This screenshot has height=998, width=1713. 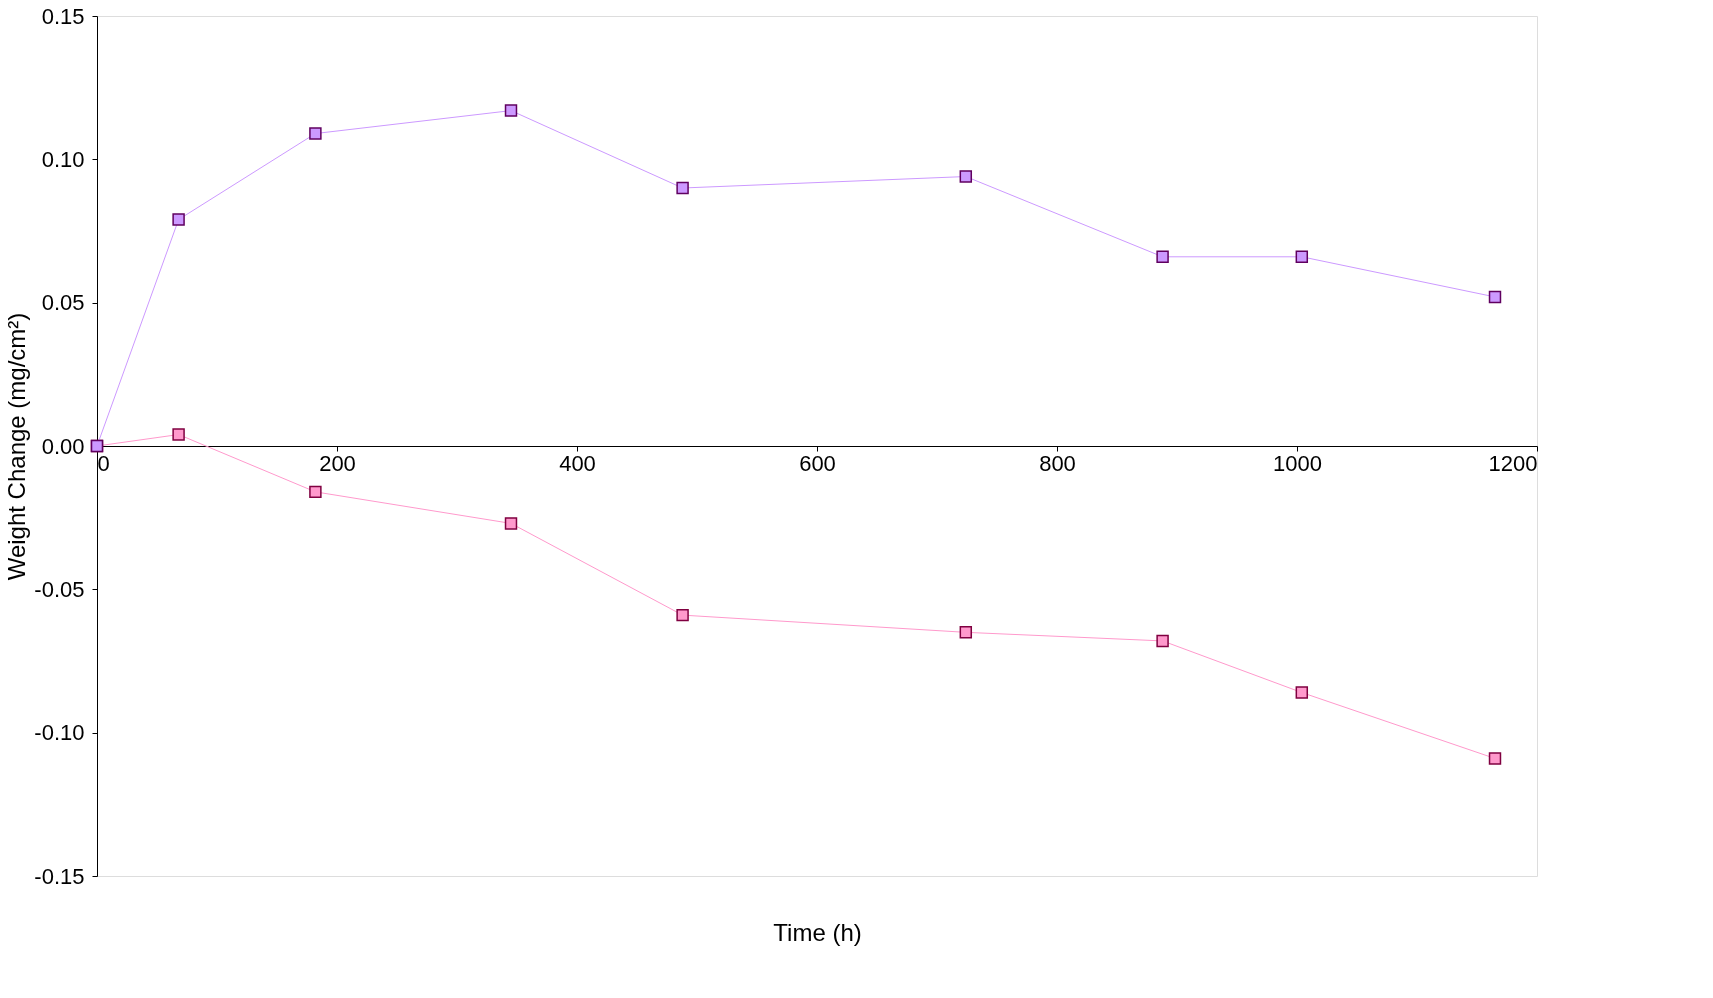 What do you see at coordinates (59, 876) in the screenshot?
I see `y-tick-label: -0.15` at bounding box center [59, 876].